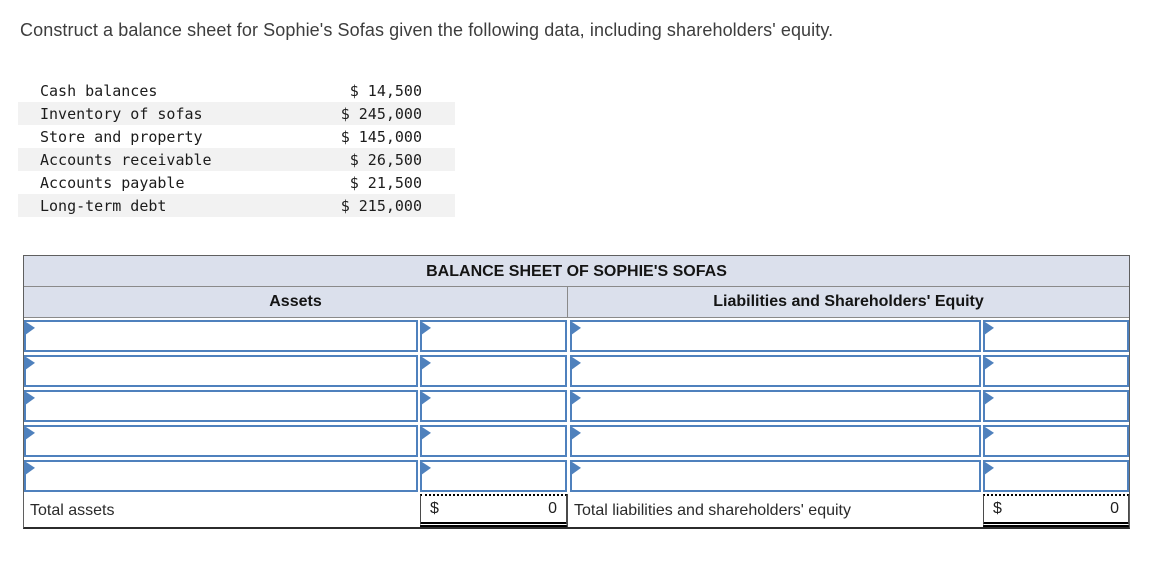 The height and width of the screenshot is (568, 1174). Describe the element at coordinates (434, 508) in the screenshot. I see `total-assets-currency: $` at that location.